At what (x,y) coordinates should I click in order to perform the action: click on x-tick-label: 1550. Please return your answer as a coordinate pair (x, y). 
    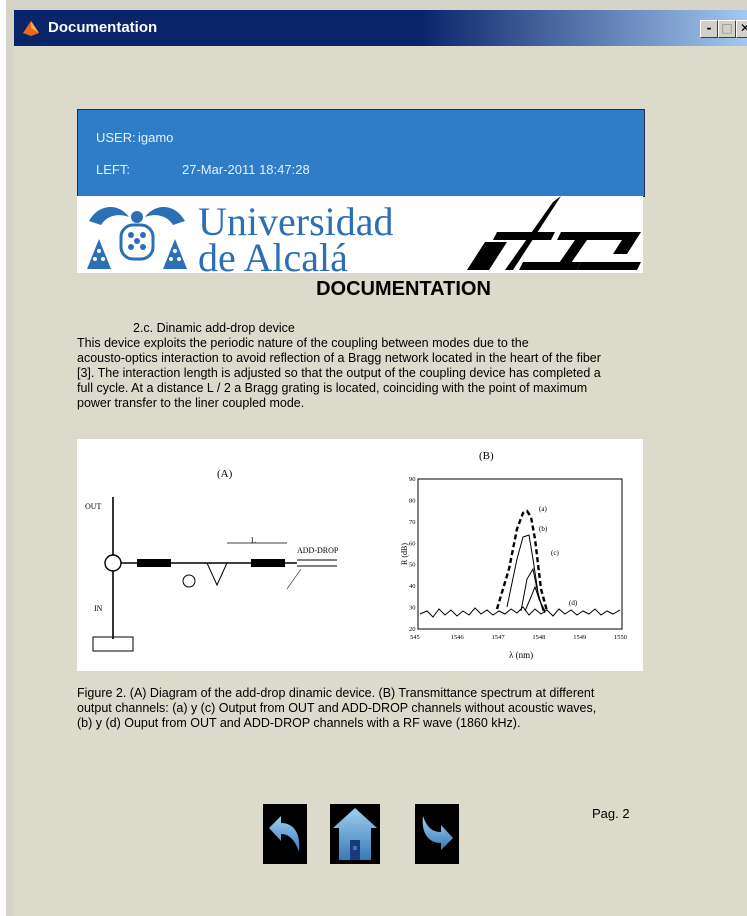
    Looking at the image, I should click on (620, 637).